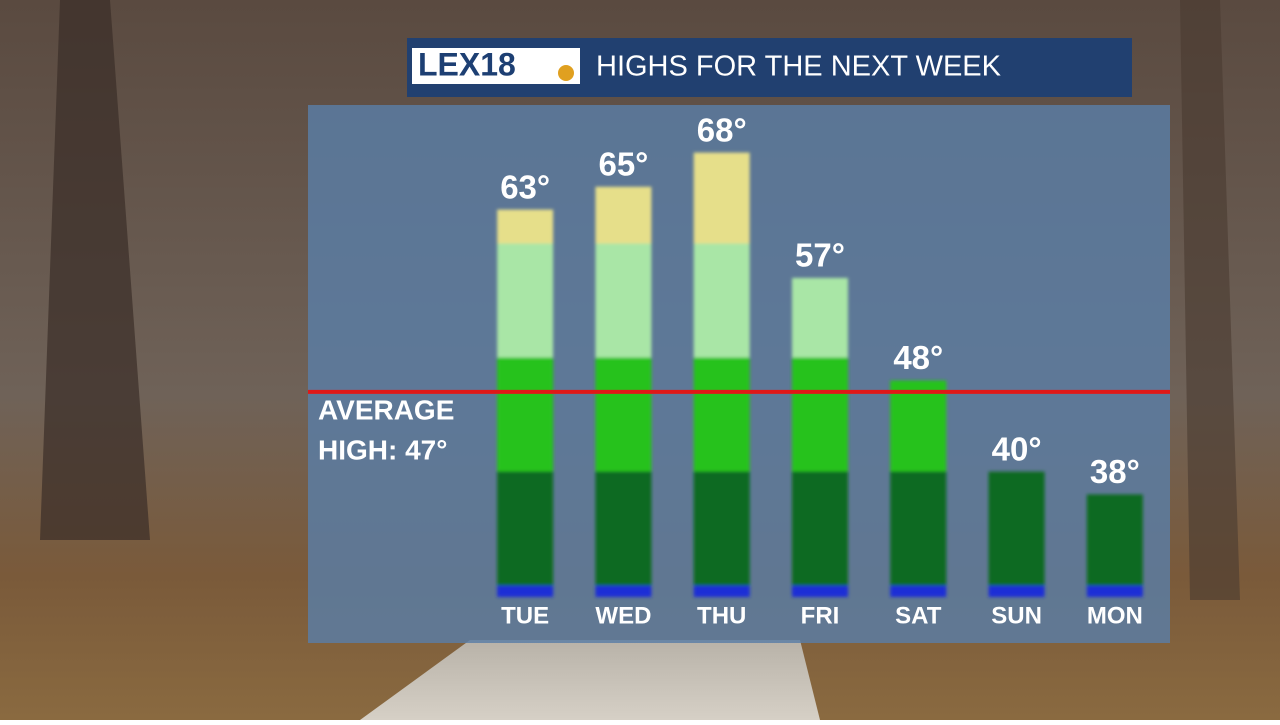 Image resolution: width=1280 pixels, height=725 pixels. I want to click on logo-peacock, so click(566, 73).